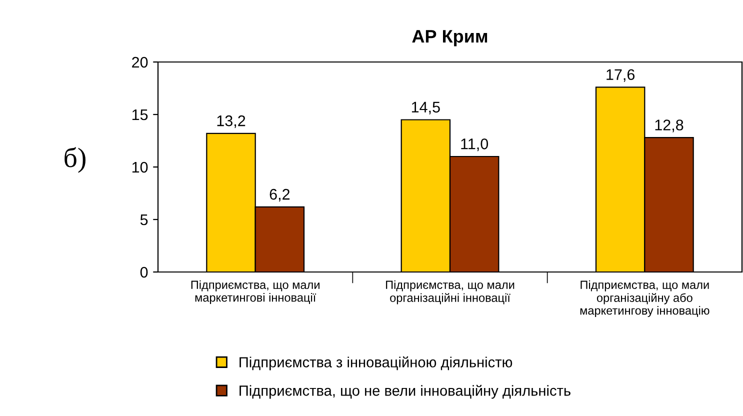  What do you see at coordinates (645, 299) in the screenshot?
I see `x-tick-label: Підприємства, що мали організаційну або маркетингову інновацію` at bounding box center [645, 299].